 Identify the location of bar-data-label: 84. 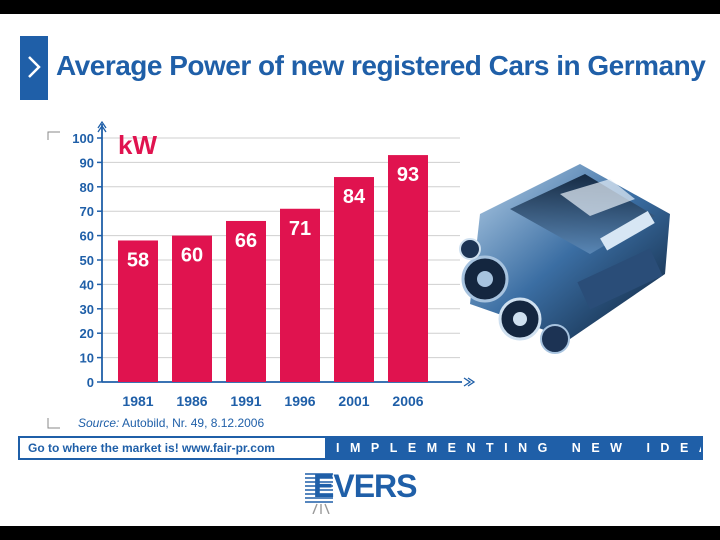
(354, 197).